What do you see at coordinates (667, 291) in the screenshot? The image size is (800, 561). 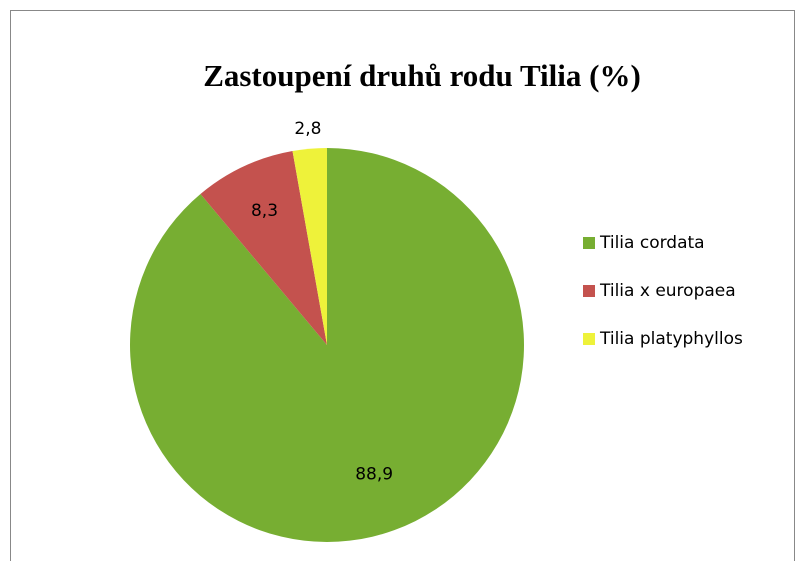 I see `legend-label: Tilia x europaea` at bounding box center [667, 291].